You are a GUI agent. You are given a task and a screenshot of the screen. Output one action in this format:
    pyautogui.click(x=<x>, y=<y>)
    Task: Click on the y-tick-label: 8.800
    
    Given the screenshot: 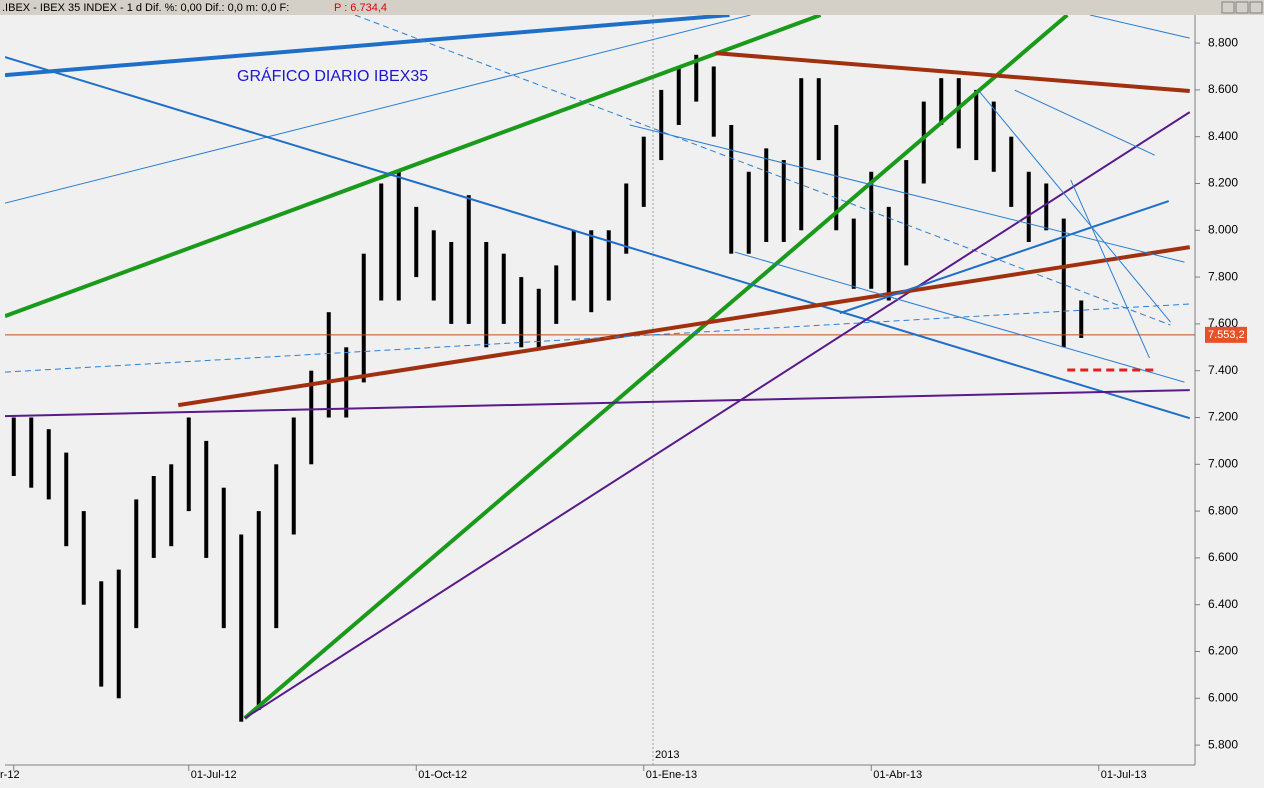 What is the action you would take?
    pyautogui.click(x=1223, y=42)
    